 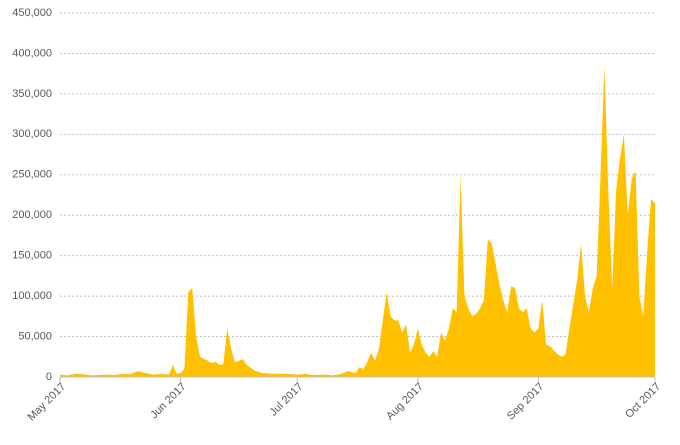 What do you see at coordinates (32, 53) in the screenshot?
I see `y-tick-label: 400,000` at bounding box center [32, 53].